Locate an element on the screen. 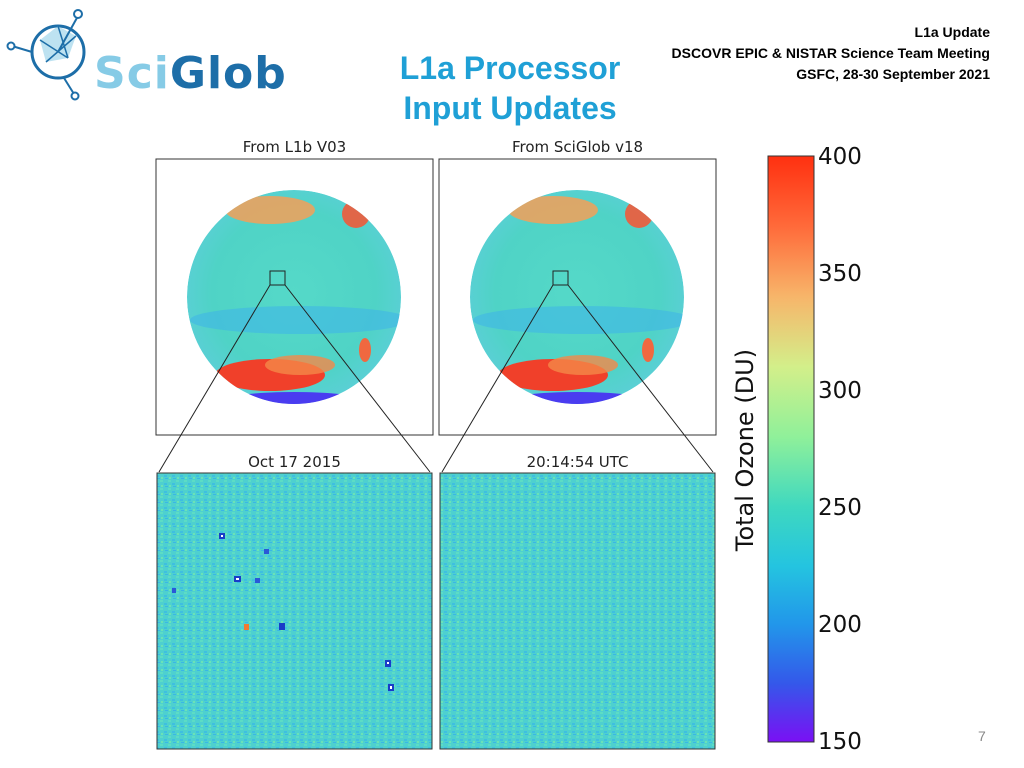  sciglob-logo: SciGlob is located at coordinates (166, 56).